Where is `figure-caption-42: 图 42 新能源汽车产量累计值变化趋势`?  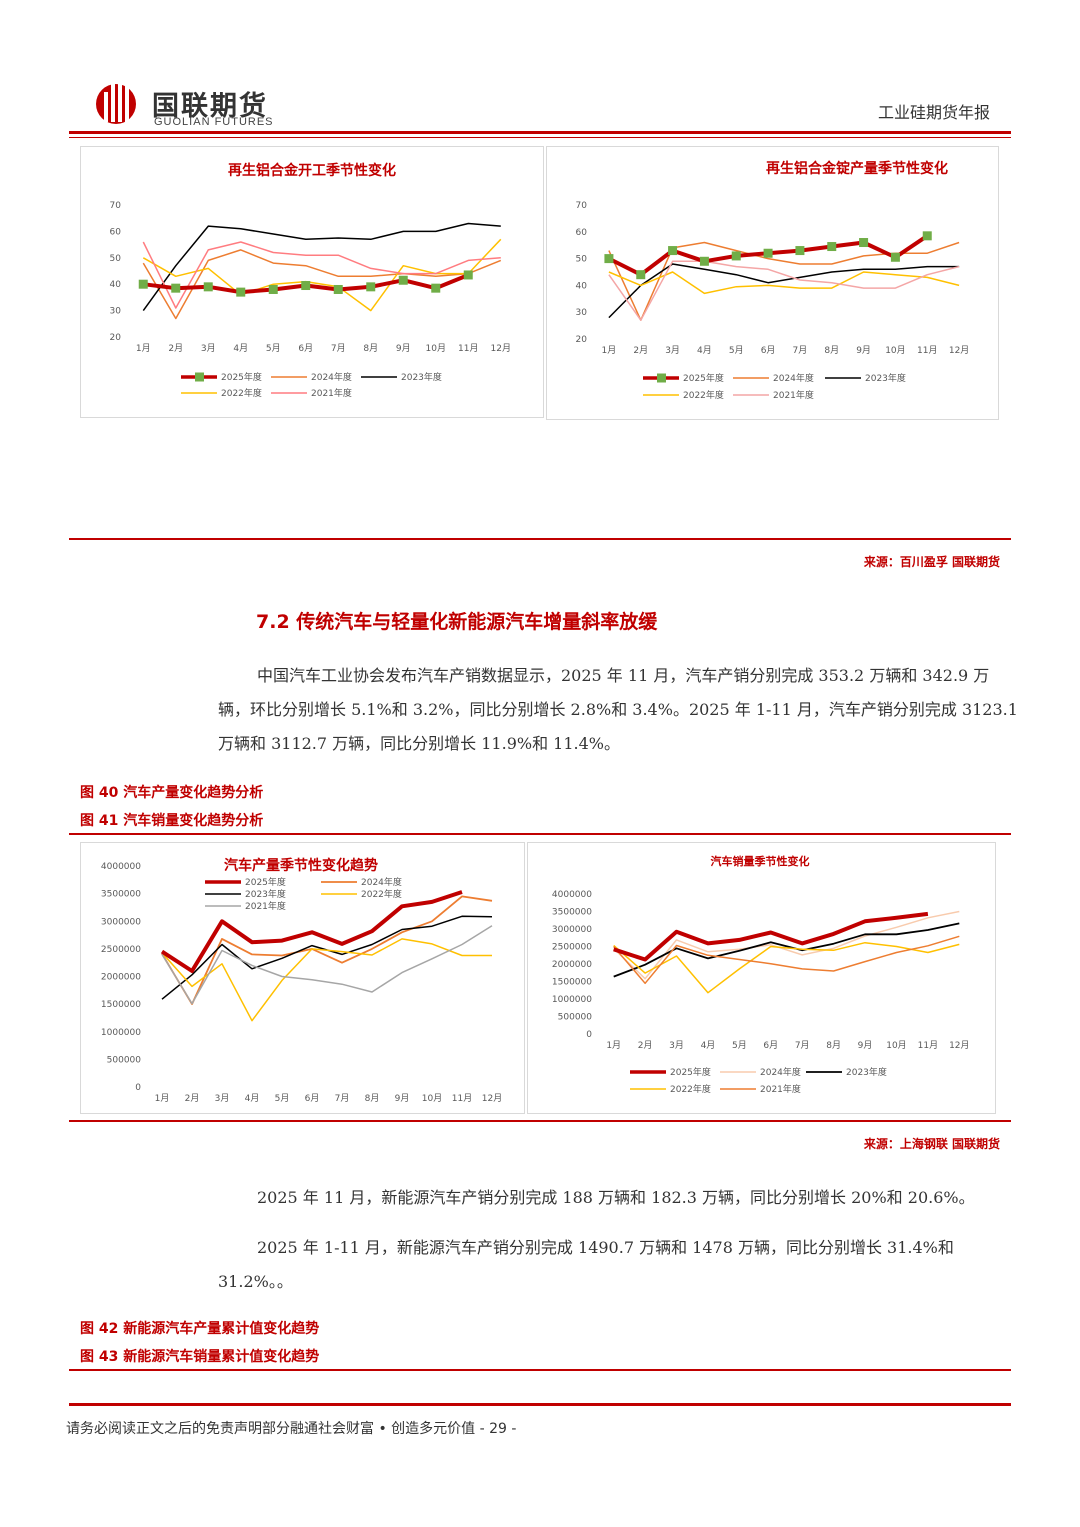
figure-caption-42: 图 42 新能源汽车产量累计值变化趋势 is located at coordinates (200, 1329).